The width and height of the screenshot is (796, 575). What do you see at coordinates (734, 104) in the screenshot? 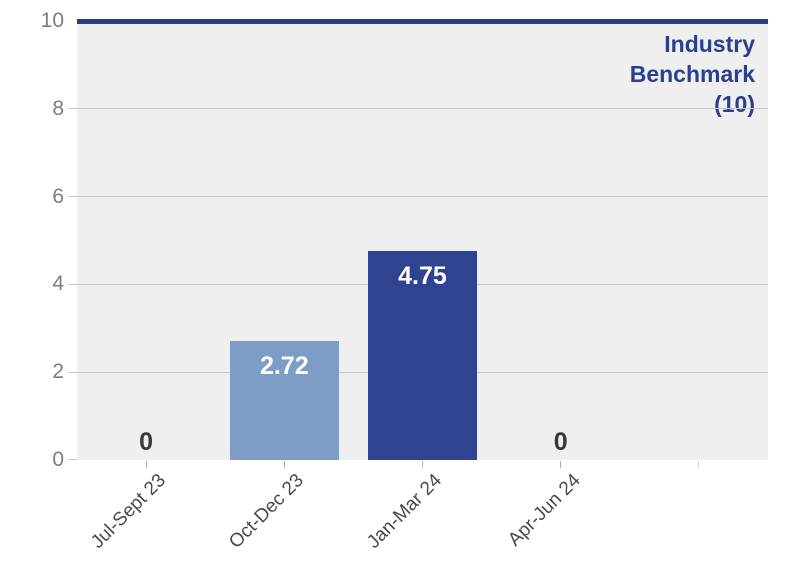
I see `benchmark-label-line-3: (10)` at bounding box center [734, 104].